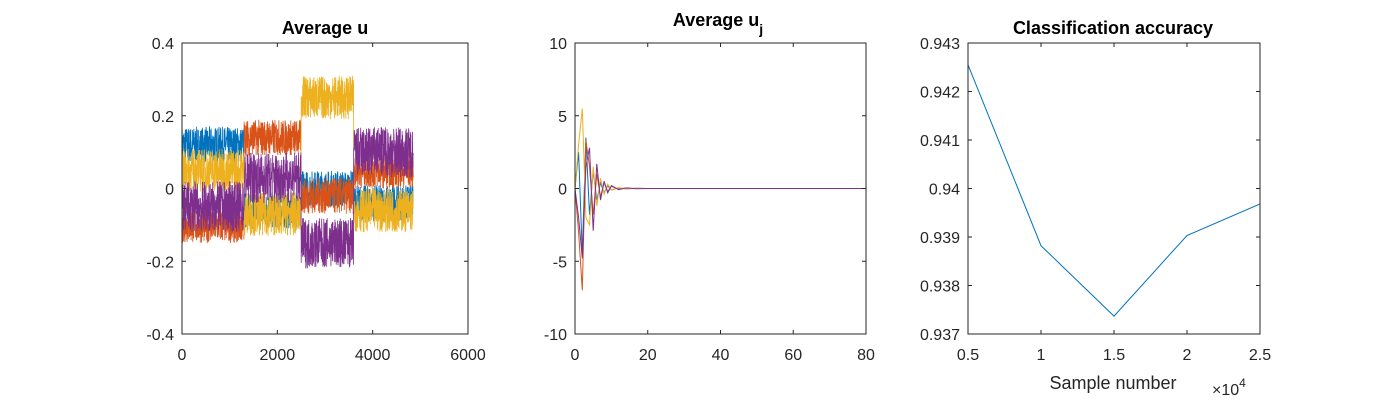 The image size is (1400, 400). What do you see at coordinates (1041, 355) in the screenshot?
I see `x-tick-label: 1` at bounding box center [1041, 355].